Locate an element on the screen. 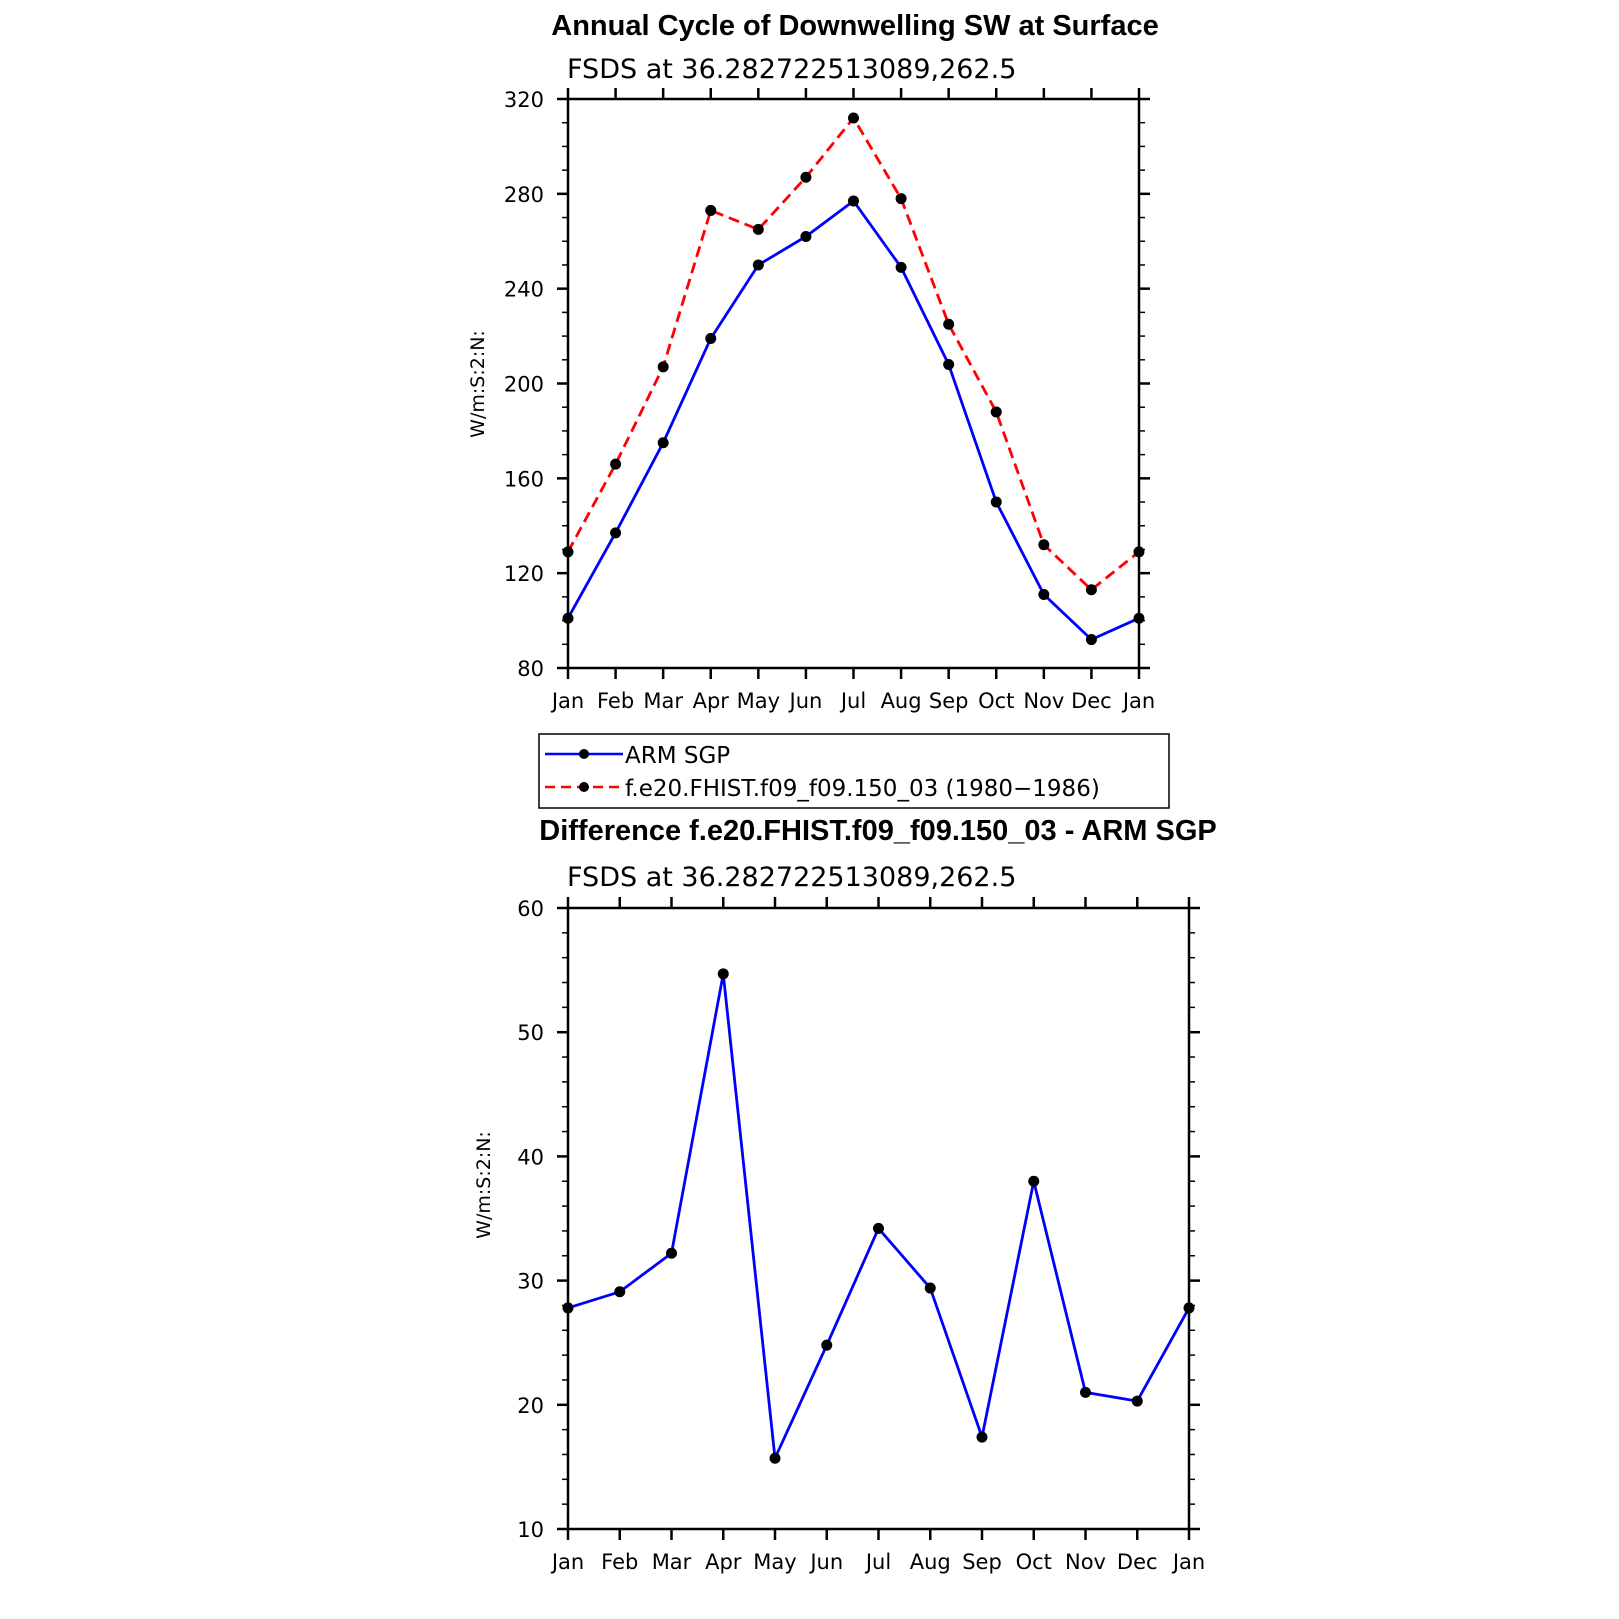  y-tick-label: 160 is located at coordinates (524, 479).